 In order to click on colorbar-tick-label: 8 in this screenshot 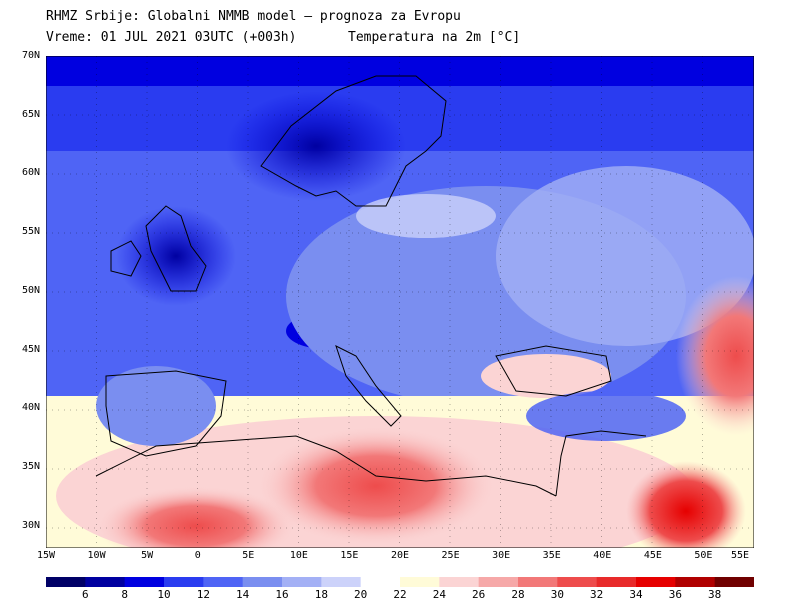, I will do `click(124, 594)`.